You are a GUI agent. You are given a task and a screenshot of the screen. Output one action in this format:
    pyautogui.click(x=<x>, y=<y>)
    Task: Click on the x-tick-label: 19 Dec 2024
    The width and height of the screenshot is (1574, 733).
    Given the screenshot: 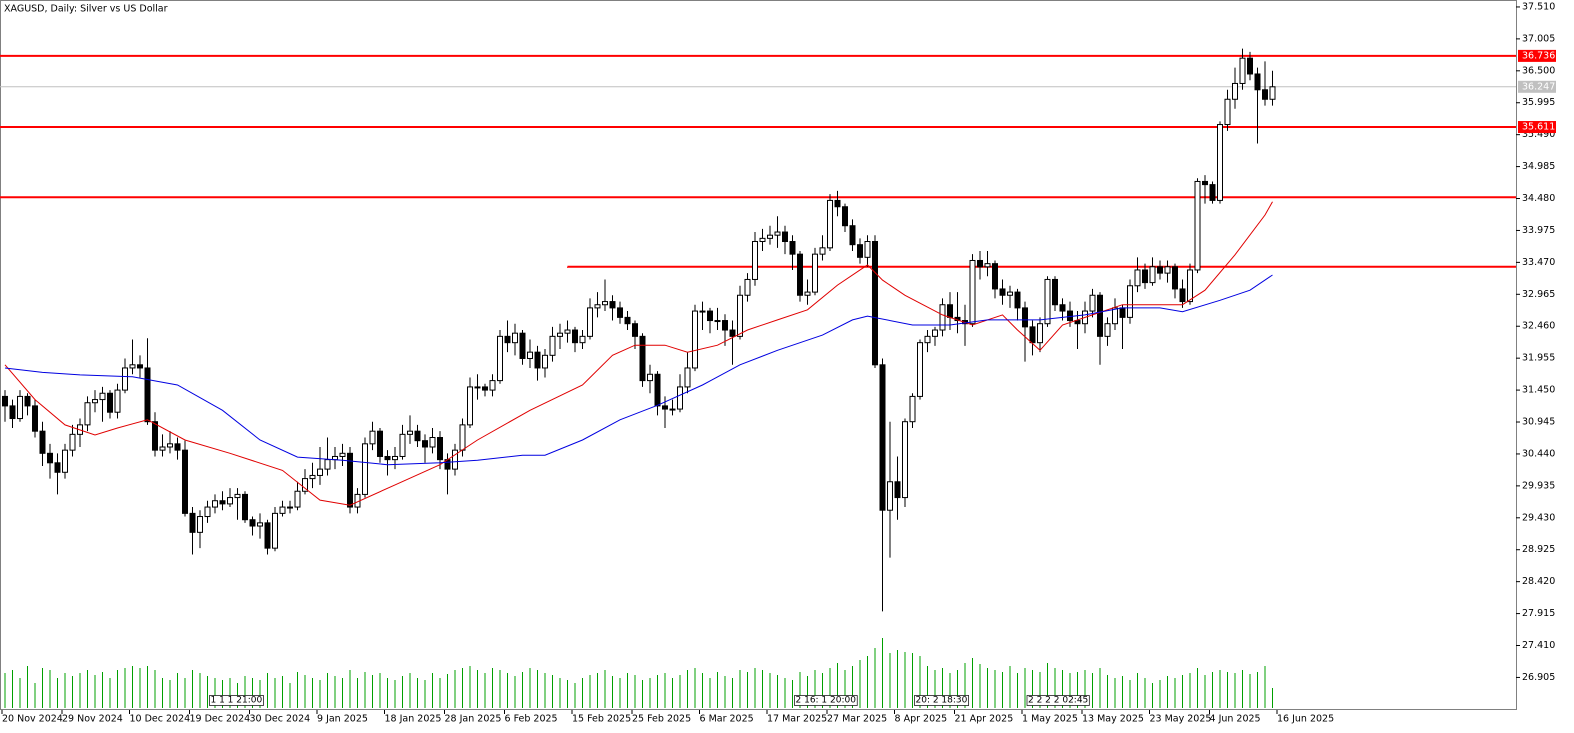 What is the action you would take?
    pyautogui.click(x=220, y=719)
    